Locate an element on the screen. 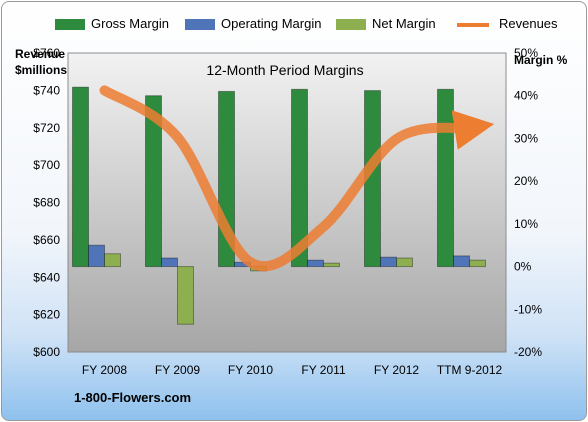 This screenshot has width=588, height=422. legend-operating-label: Operating Margin is located at coordinates (271, 23).